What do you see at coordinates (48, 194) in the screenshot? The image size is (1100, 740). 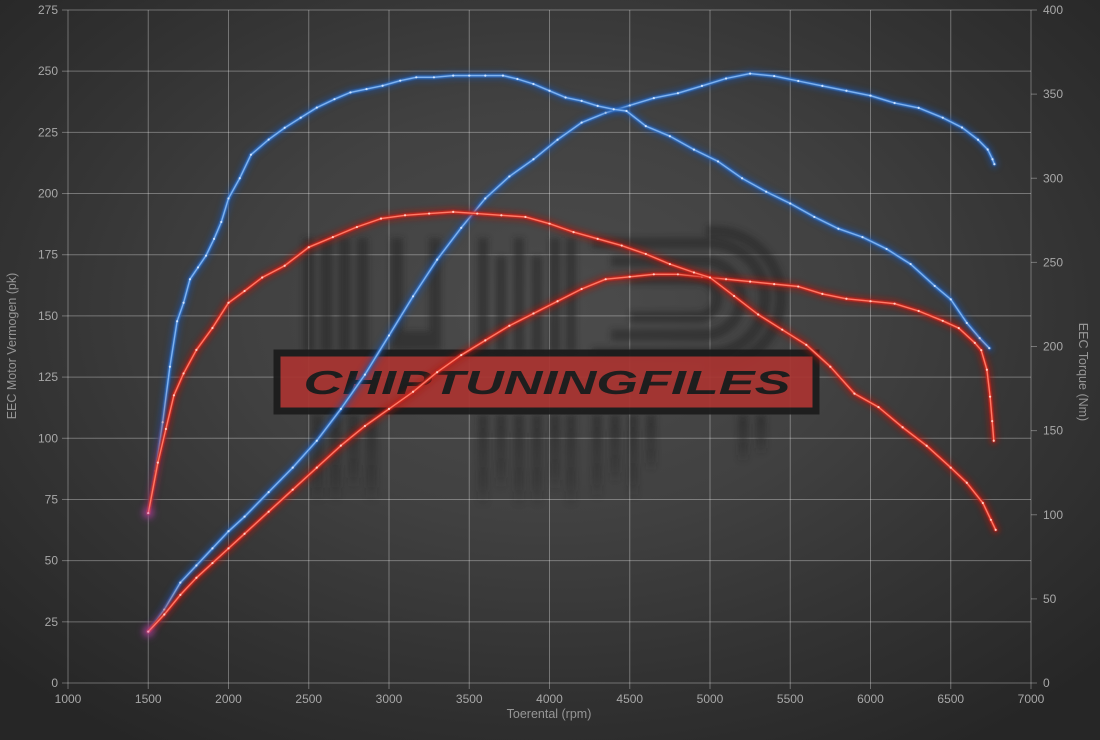 I see `y-left-tick-label: 200` at bounding box center [48, 194].